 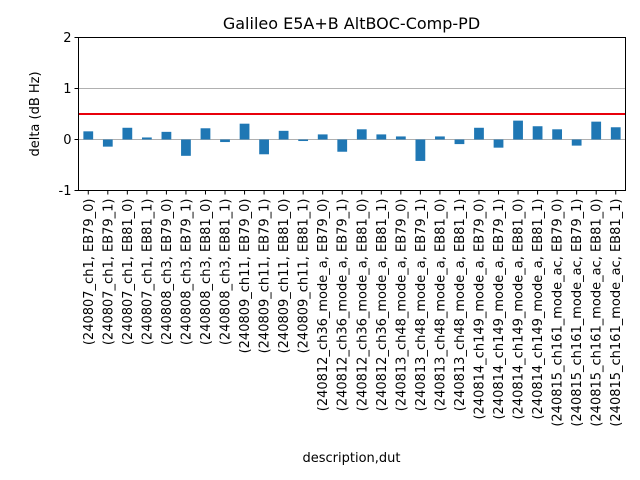 What do you see at coordinates (206, 272) in the screenshot?
I see `x-tick-label: (240808_ch3, EB81_0)` at bounding box center [206, 272].